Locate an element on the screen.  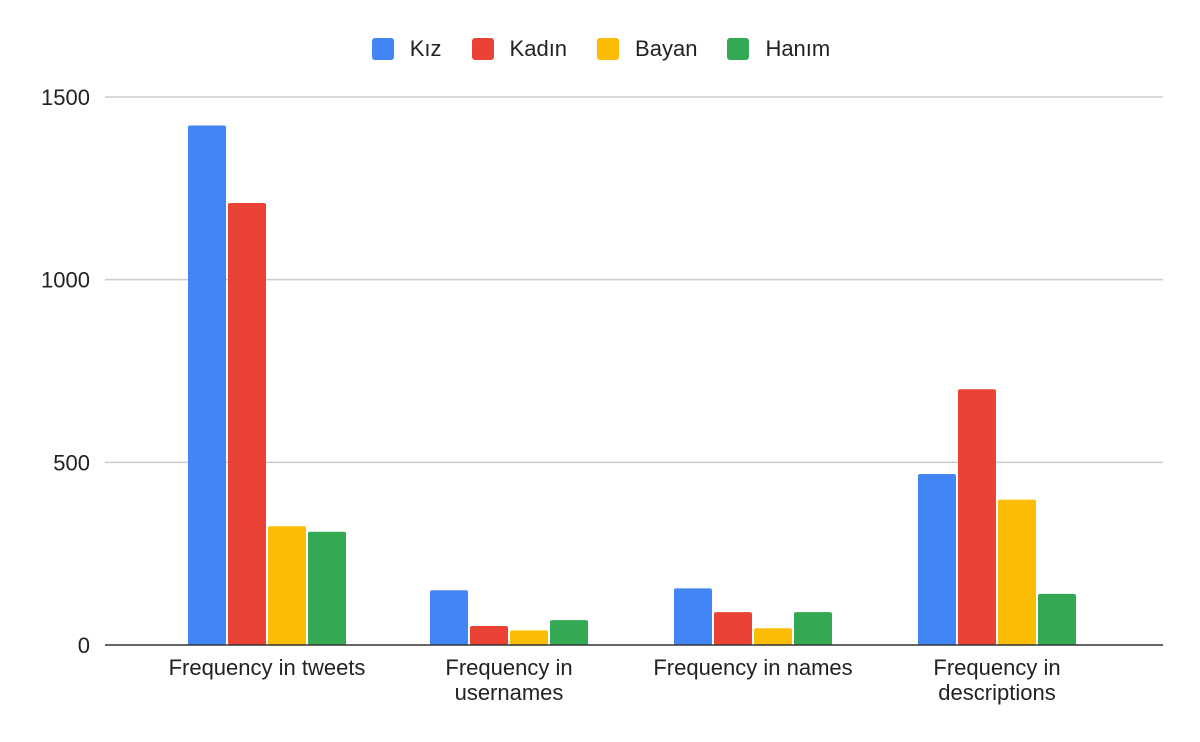
legend-label: Bayan is located at coordinates (666, 48).